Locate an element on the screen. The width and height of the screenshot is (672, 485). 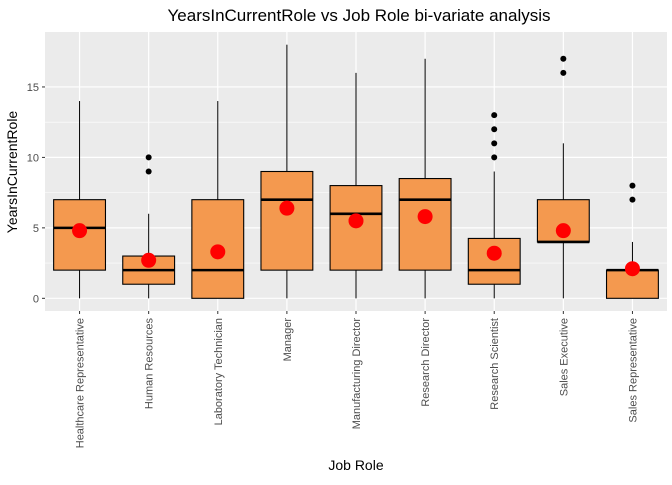
x-tick-label: Sales Representative is located at coordinates (633, 370).